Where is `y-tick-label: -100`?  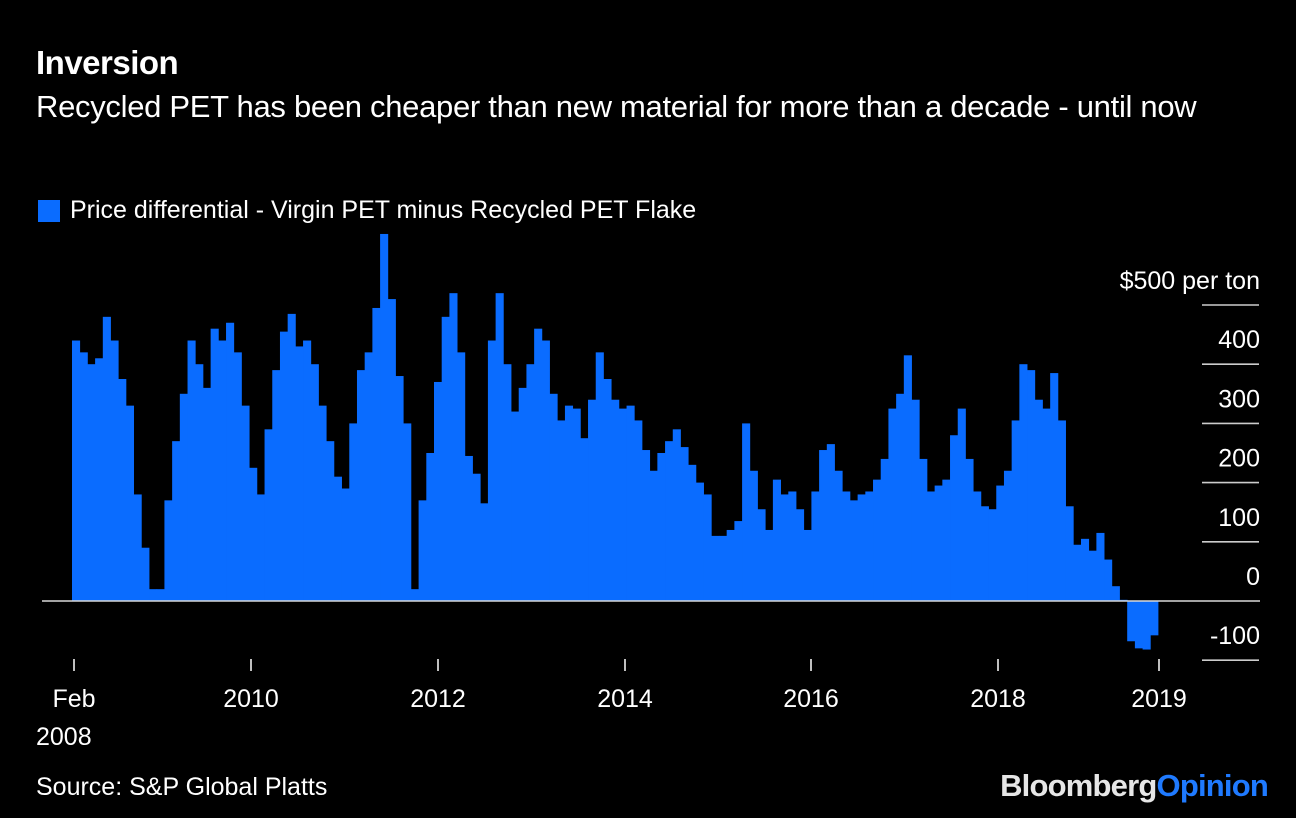 y-tick-label: -100 is located at coordinates (1235, 636).